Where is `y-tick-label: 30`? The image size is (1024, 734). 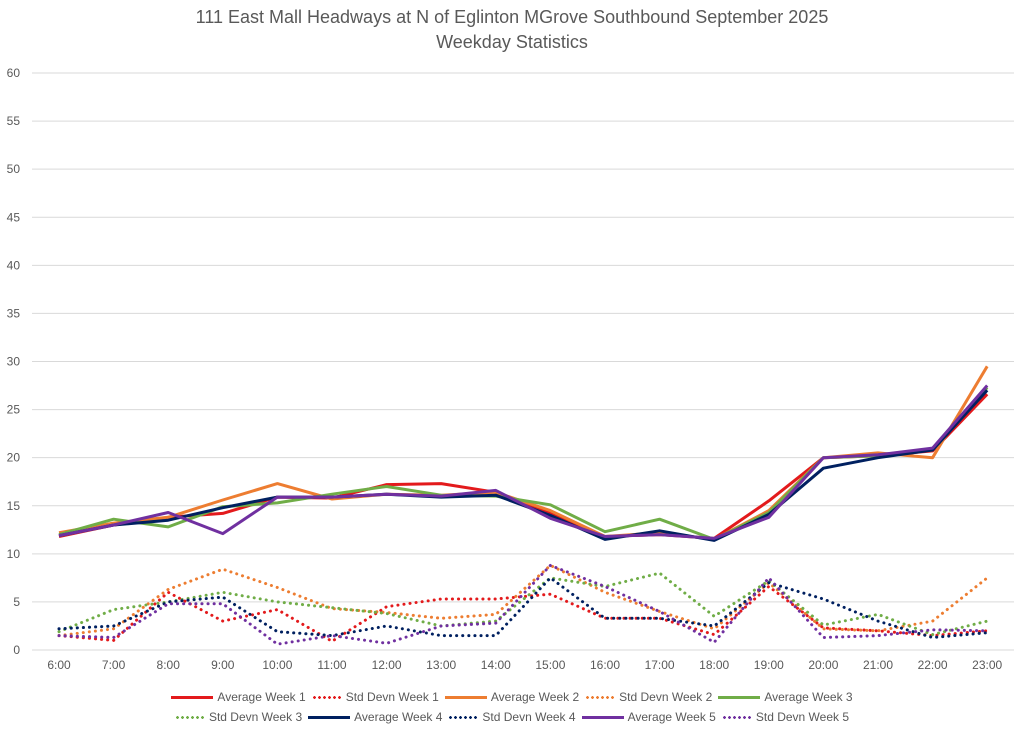 y-tick-label: 30 is located at coordinates (14, 362).